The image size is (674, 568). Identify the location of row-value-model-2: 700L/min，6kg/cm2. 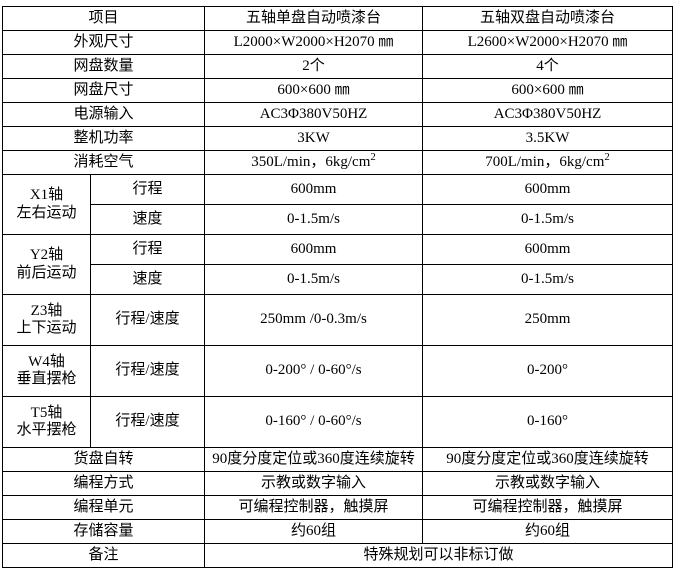
(548, 162).